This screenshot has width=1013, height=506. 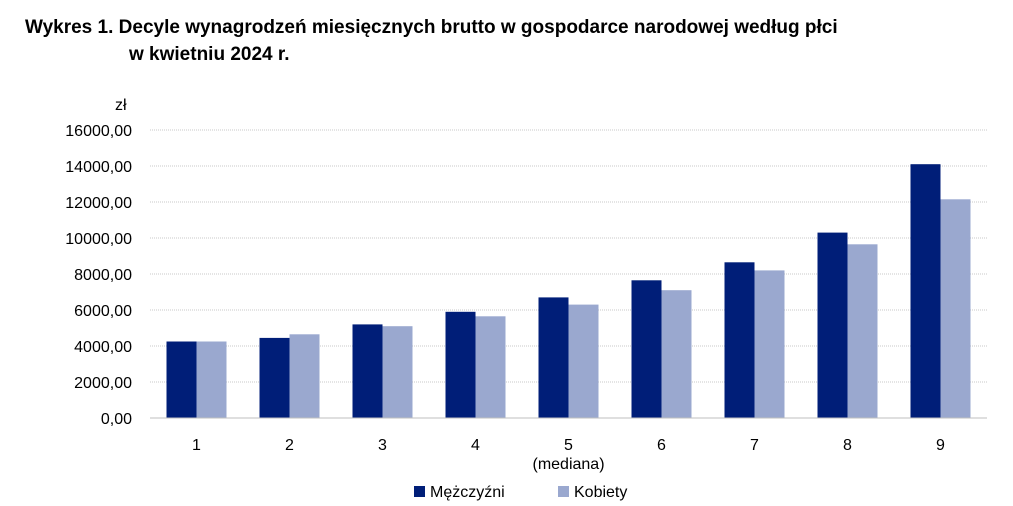 I want to click on y-tick-label: 12000,00, so click(x=98, y=203).